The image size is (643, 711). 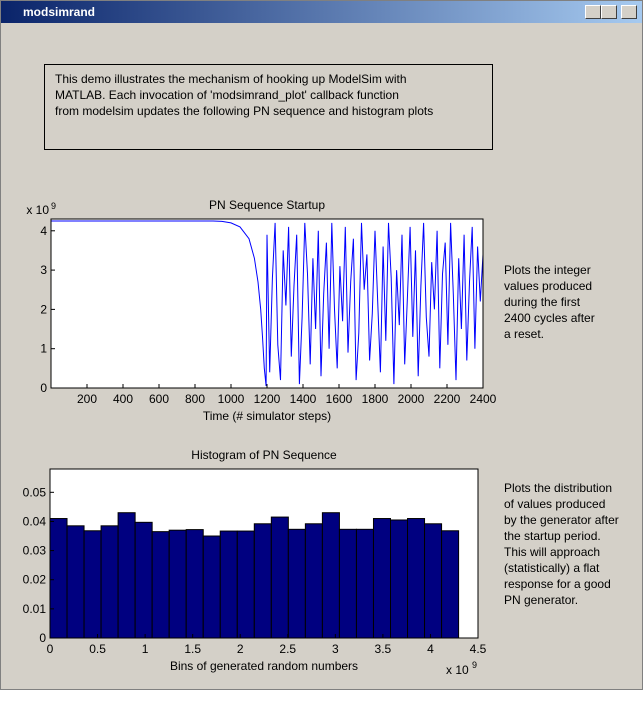 I want to click on y-tick-label: 0.05, so click(x=35, y=492).